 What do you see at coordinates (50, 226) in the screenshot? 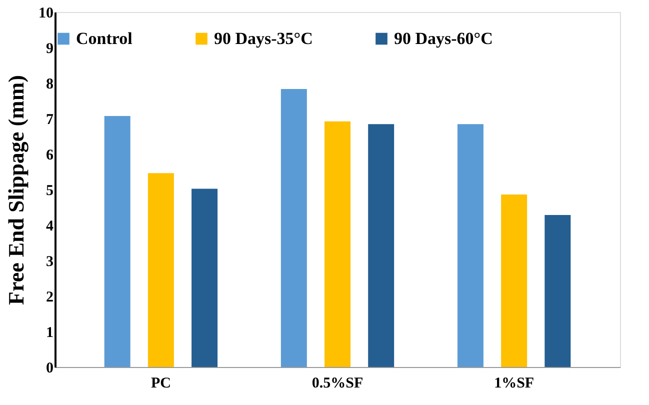
I see `y-tick-label: 4` at bounding box center [50, 226].